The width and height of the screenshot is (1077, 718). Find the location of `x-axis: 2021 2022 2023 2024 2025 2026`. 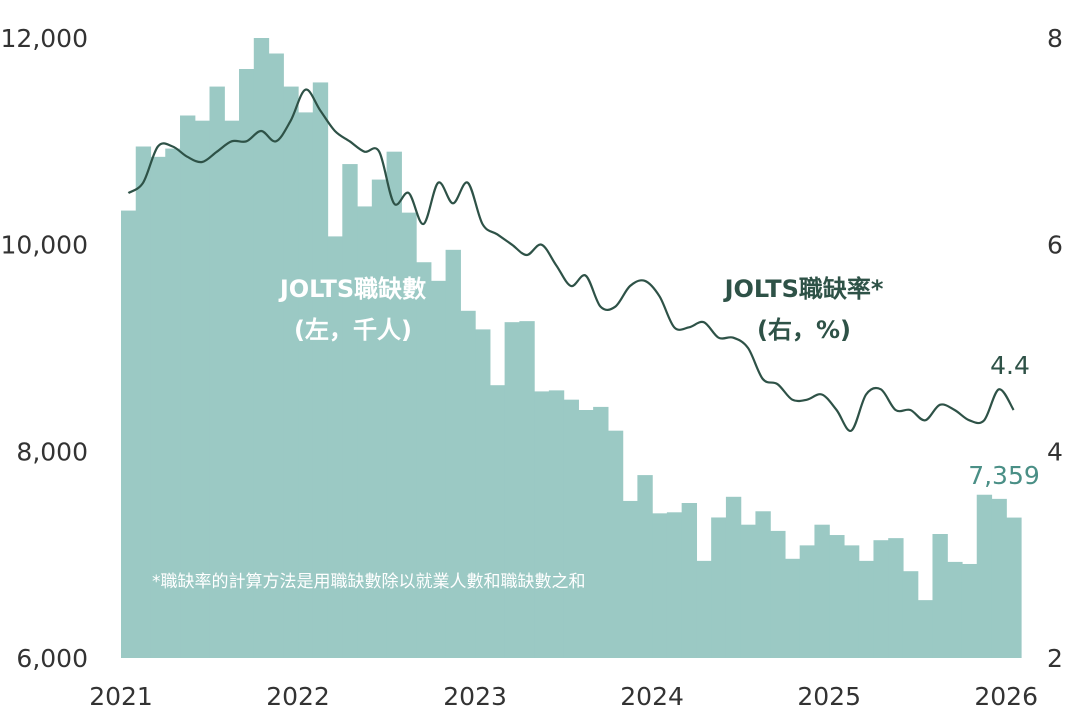

x-axis: 2021 2022 2023 2024 2025 2026 is located at coordinates (563, 696).